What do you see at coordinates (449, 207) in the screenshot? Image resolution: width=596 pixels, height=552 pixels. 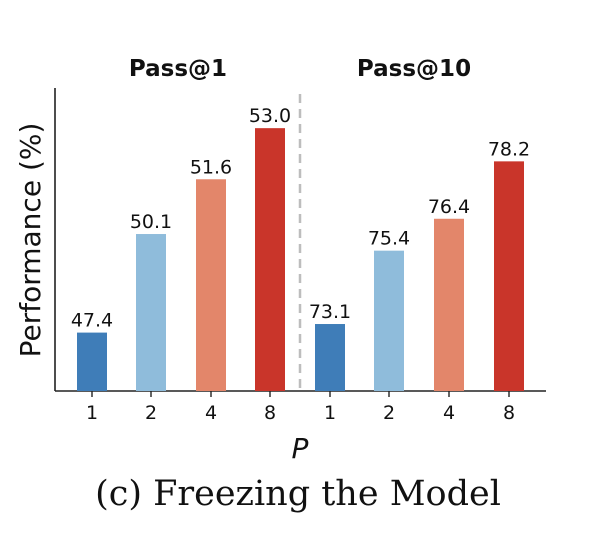 I see `data-label: 76.4` at bounding box center [449, 207].